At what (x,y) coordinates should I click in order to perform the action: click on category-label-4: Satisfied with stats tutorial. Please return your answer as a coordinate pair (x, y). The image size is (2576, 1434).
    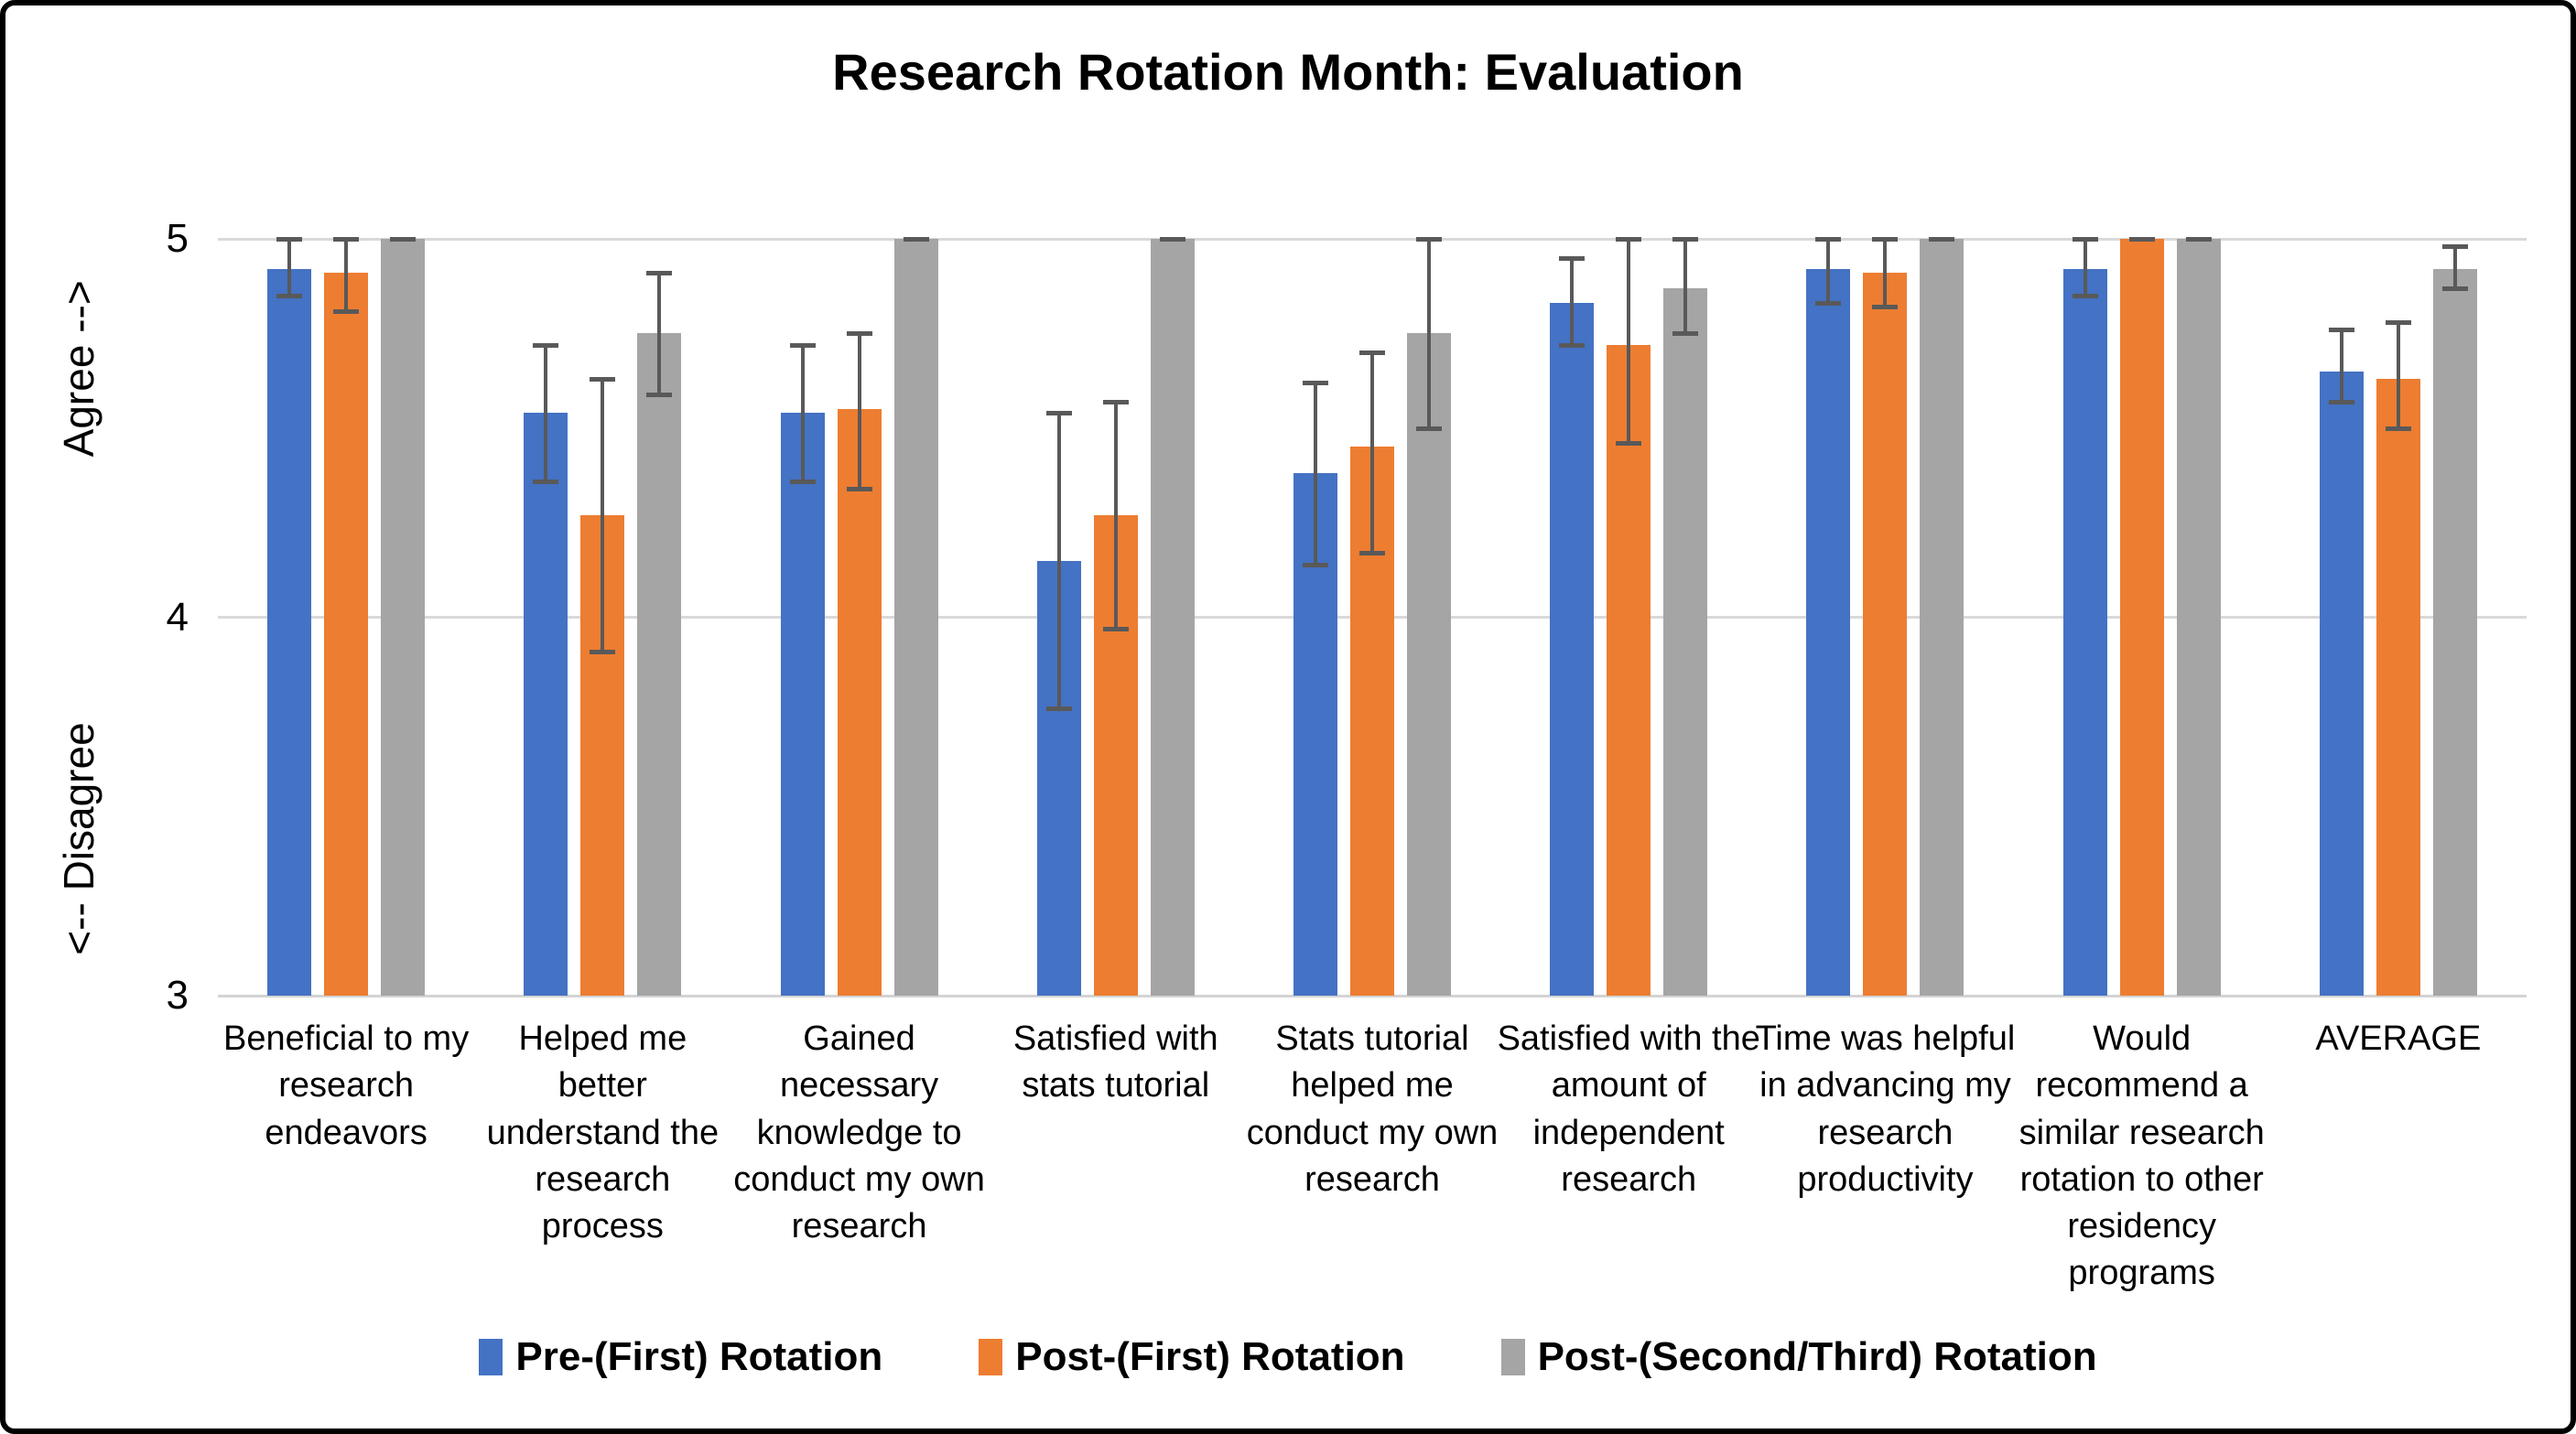
    Looking at the image, I should click on (1115, 1062).